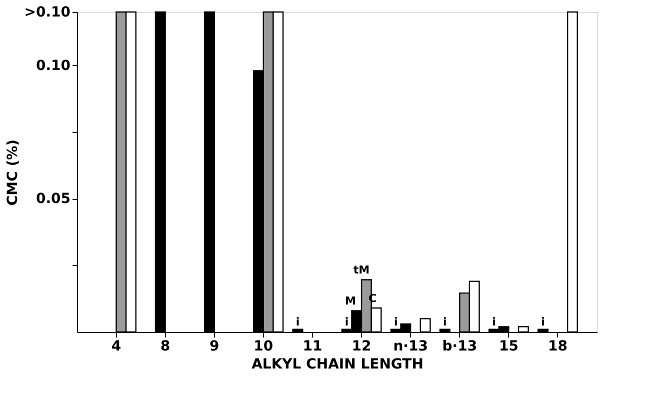 Image resolution: width=655 pixels, height=401 pixels. What do you see at coordinates (214, 346) in the screenshot?
I see `x-tick-label: 9` at bounding box center [214, 346].